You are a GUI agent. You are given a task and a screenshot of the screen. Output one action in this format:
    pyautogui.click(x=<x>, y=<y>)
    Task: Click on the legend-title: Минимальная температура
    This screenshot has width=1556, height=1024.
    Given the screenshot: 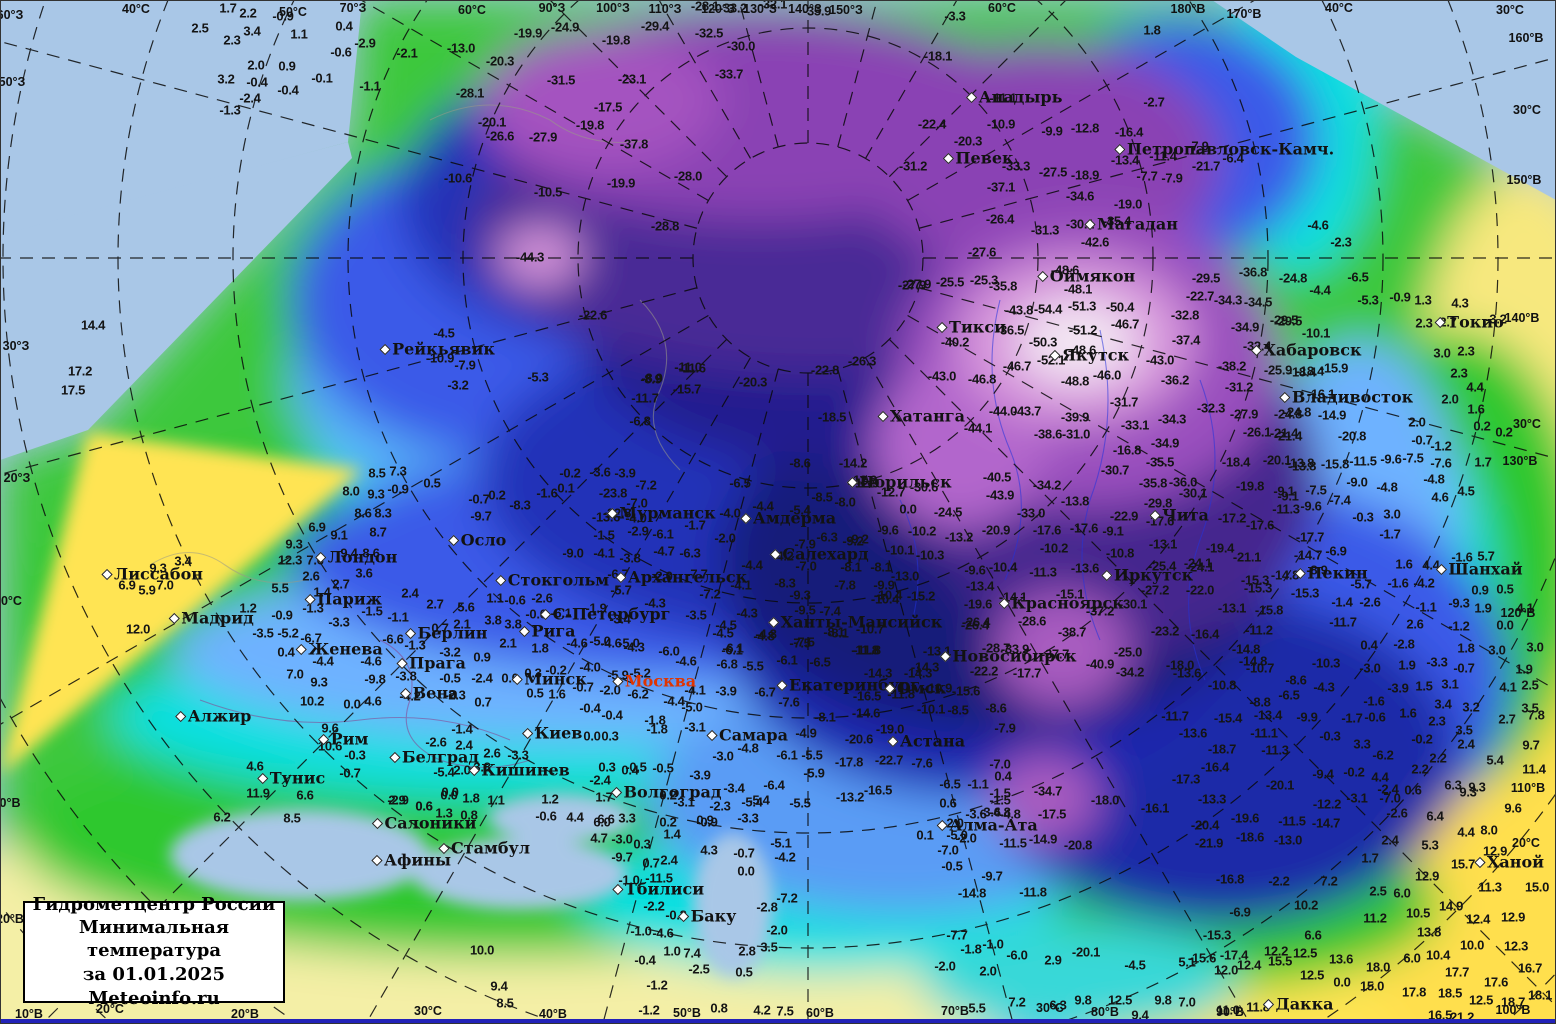 What is the action you would take?
    pyautogui.click(x=154, y=939)
    